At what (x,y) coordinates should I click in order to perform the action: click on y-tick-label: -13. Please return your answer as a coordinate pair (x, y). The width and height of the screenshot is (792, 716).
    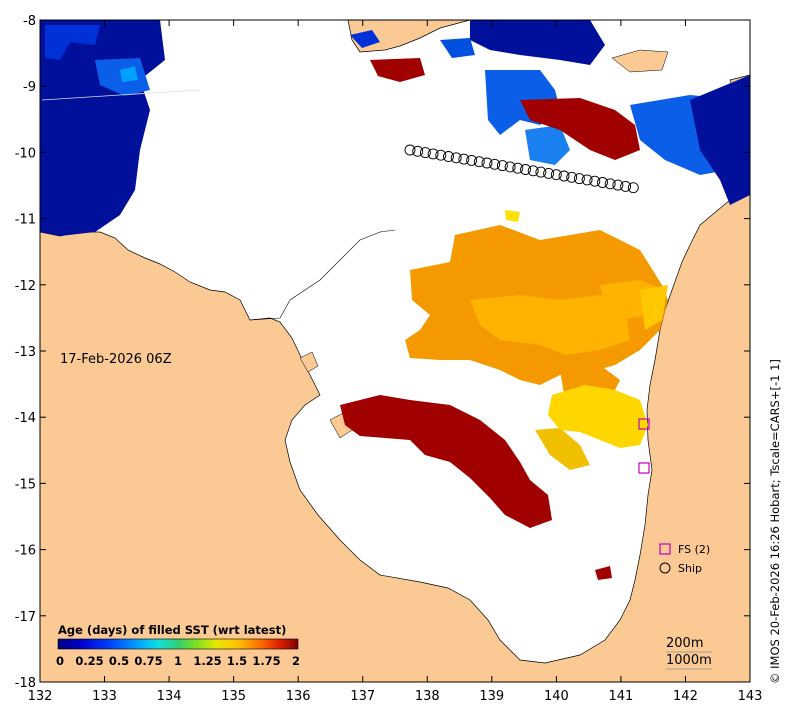
    Looking at the image, I should click on (25, 352).